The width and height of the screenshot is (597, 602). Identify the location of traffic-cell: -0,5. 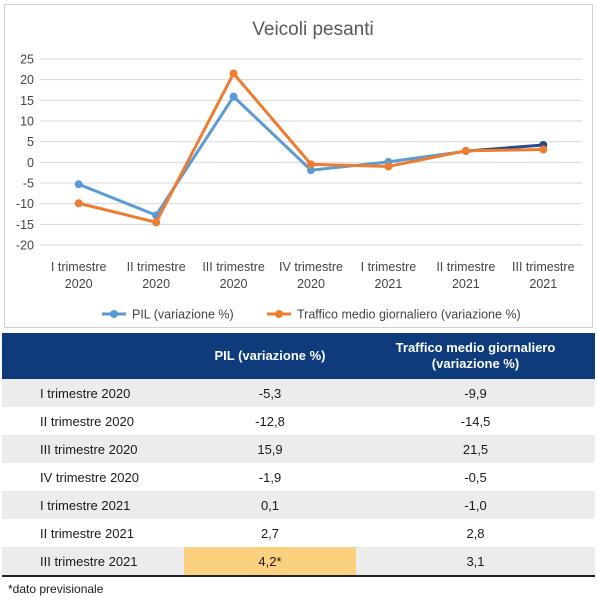
(475, 477).